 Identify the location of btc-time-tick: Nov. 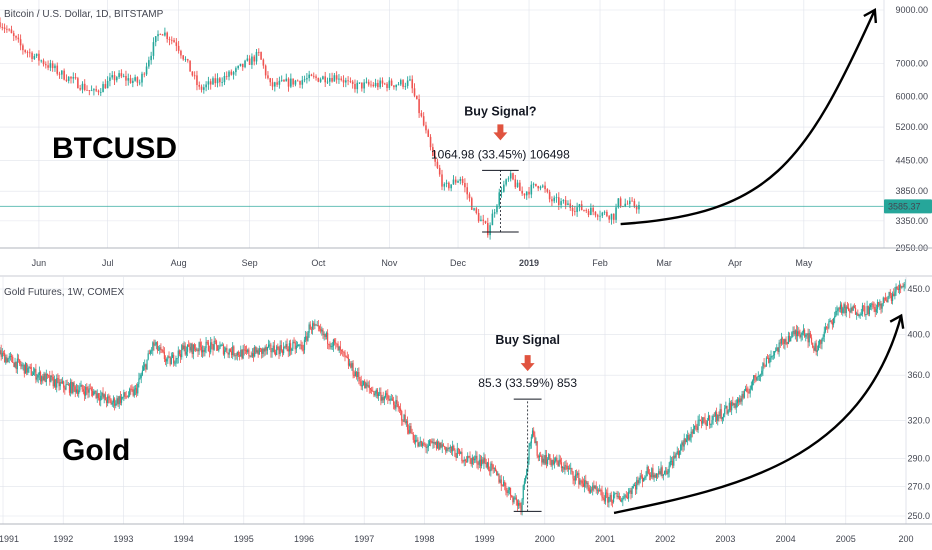
(389, 263).